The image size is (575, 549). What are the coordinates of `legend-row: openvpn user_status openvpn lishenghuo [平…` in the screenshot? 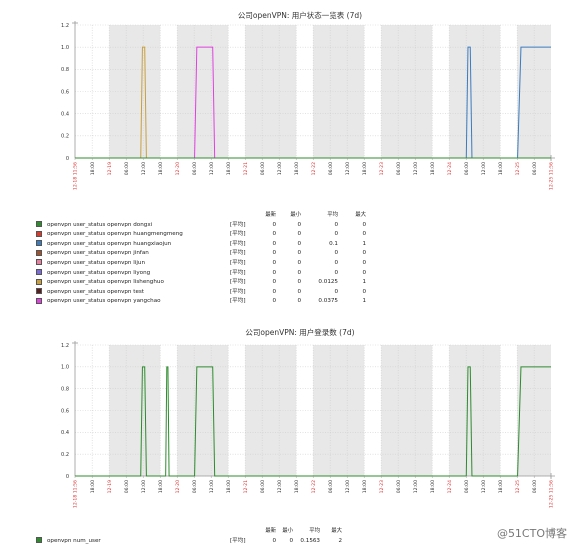 It's located at (201, 283).